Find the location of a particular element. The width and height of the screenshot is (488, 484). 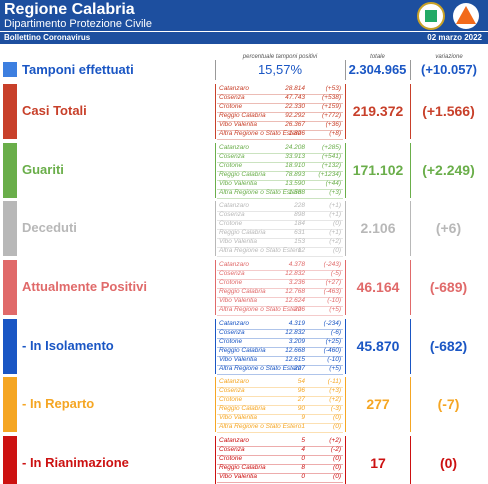

section-label: Guariti is located at coordinates (43, 169).